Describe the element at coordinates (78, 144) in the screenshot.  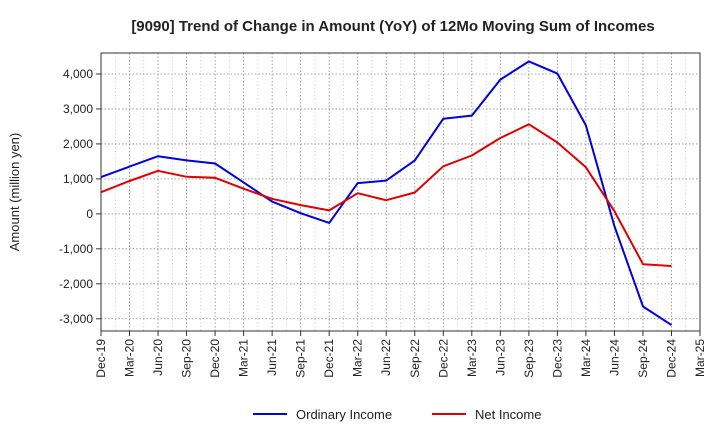
I see `y-tick-label: 2,000` at that location.